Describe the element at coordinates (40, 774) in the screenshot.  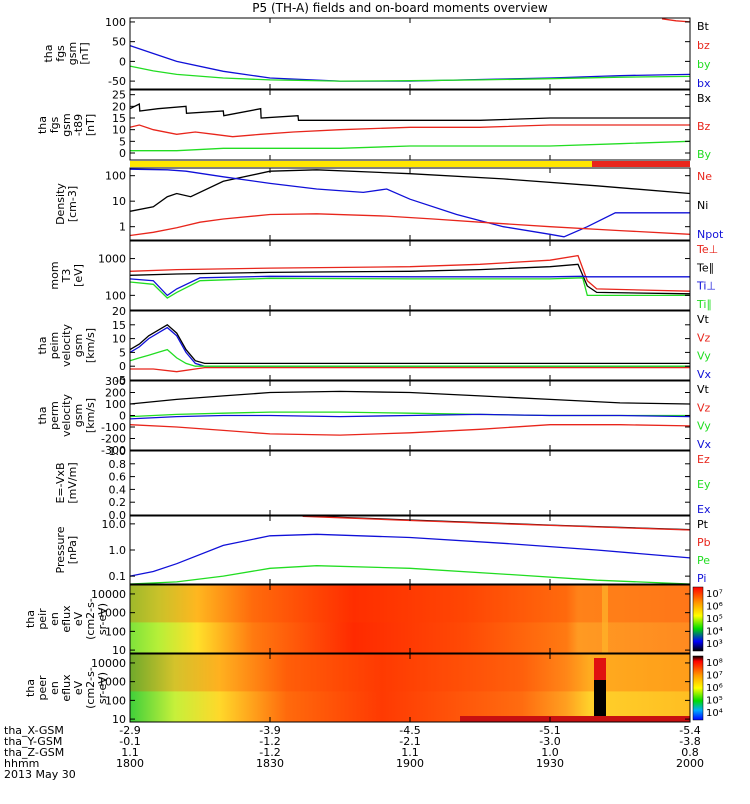
I see `date-label: 2013 May 30` at that location.